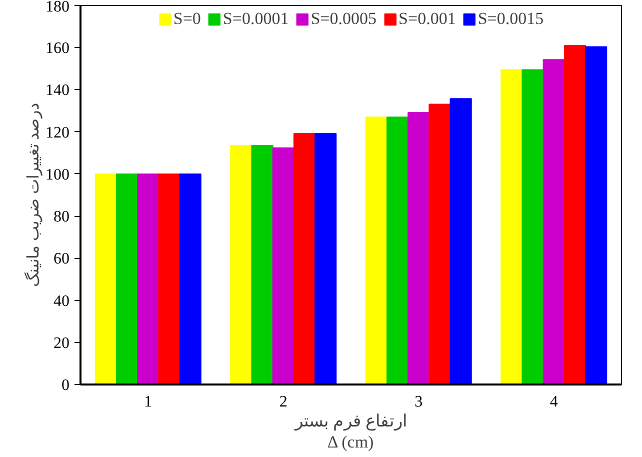 The width and height of the screenshot is (642, 457). I want to click on y-tick-label: 160, so click(58, 49).